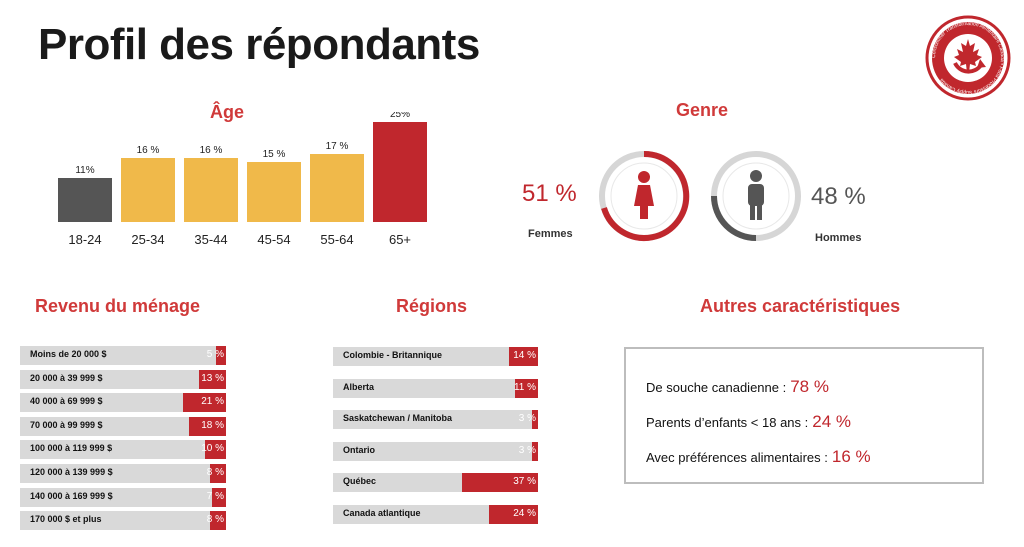 The image size is (1024, 547). Describe the element at coordinates (398, 418) in the screenshot. I see `region-label: Saskatchewan / Manitoba` at that location.